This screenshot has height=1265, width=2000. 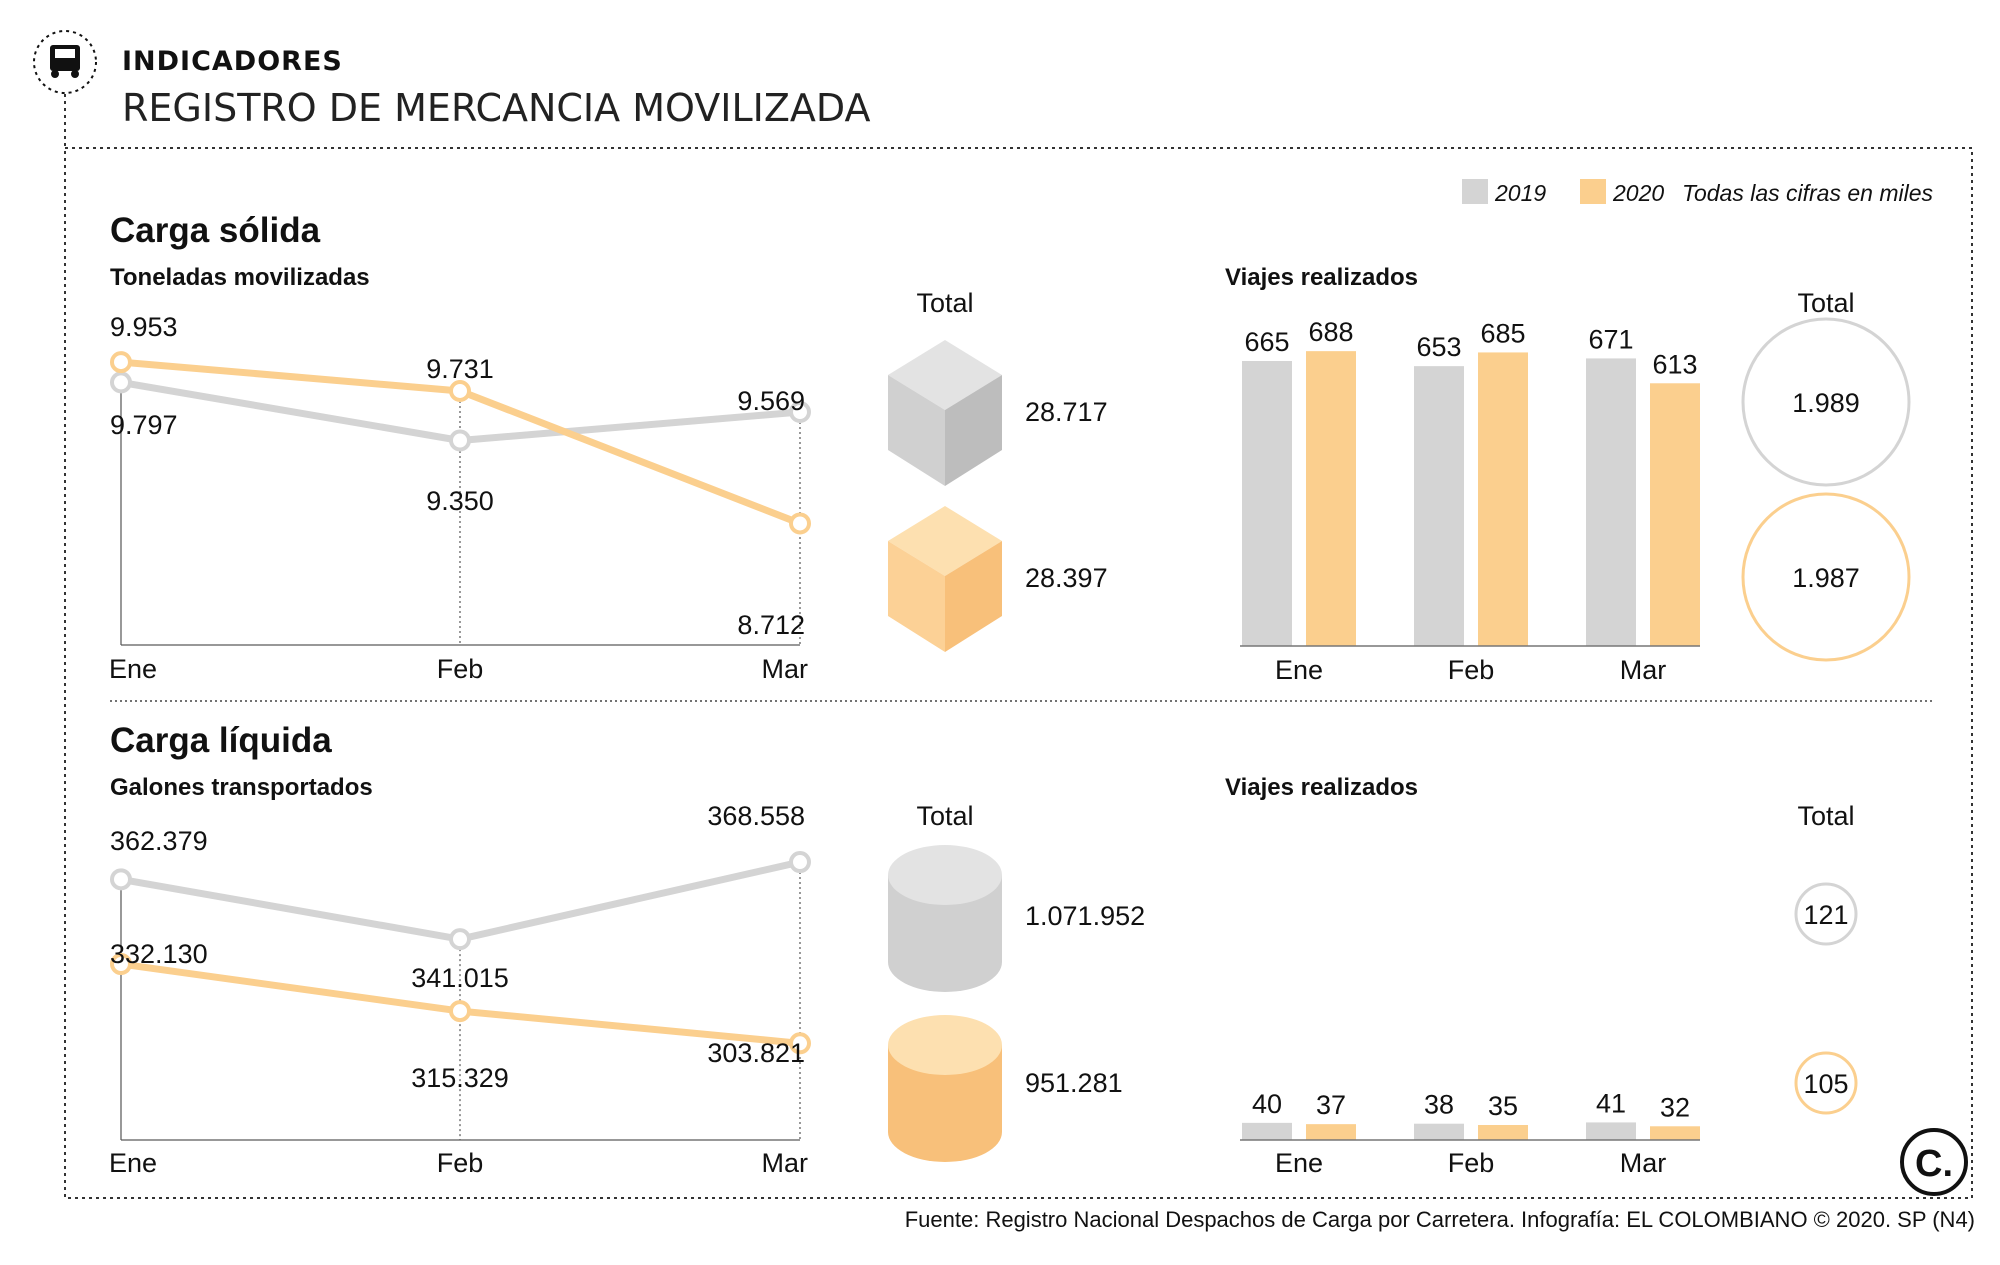 I want to click on liquid_gallons-data-label-2020: 315.329, so click(x=460, y=1078).